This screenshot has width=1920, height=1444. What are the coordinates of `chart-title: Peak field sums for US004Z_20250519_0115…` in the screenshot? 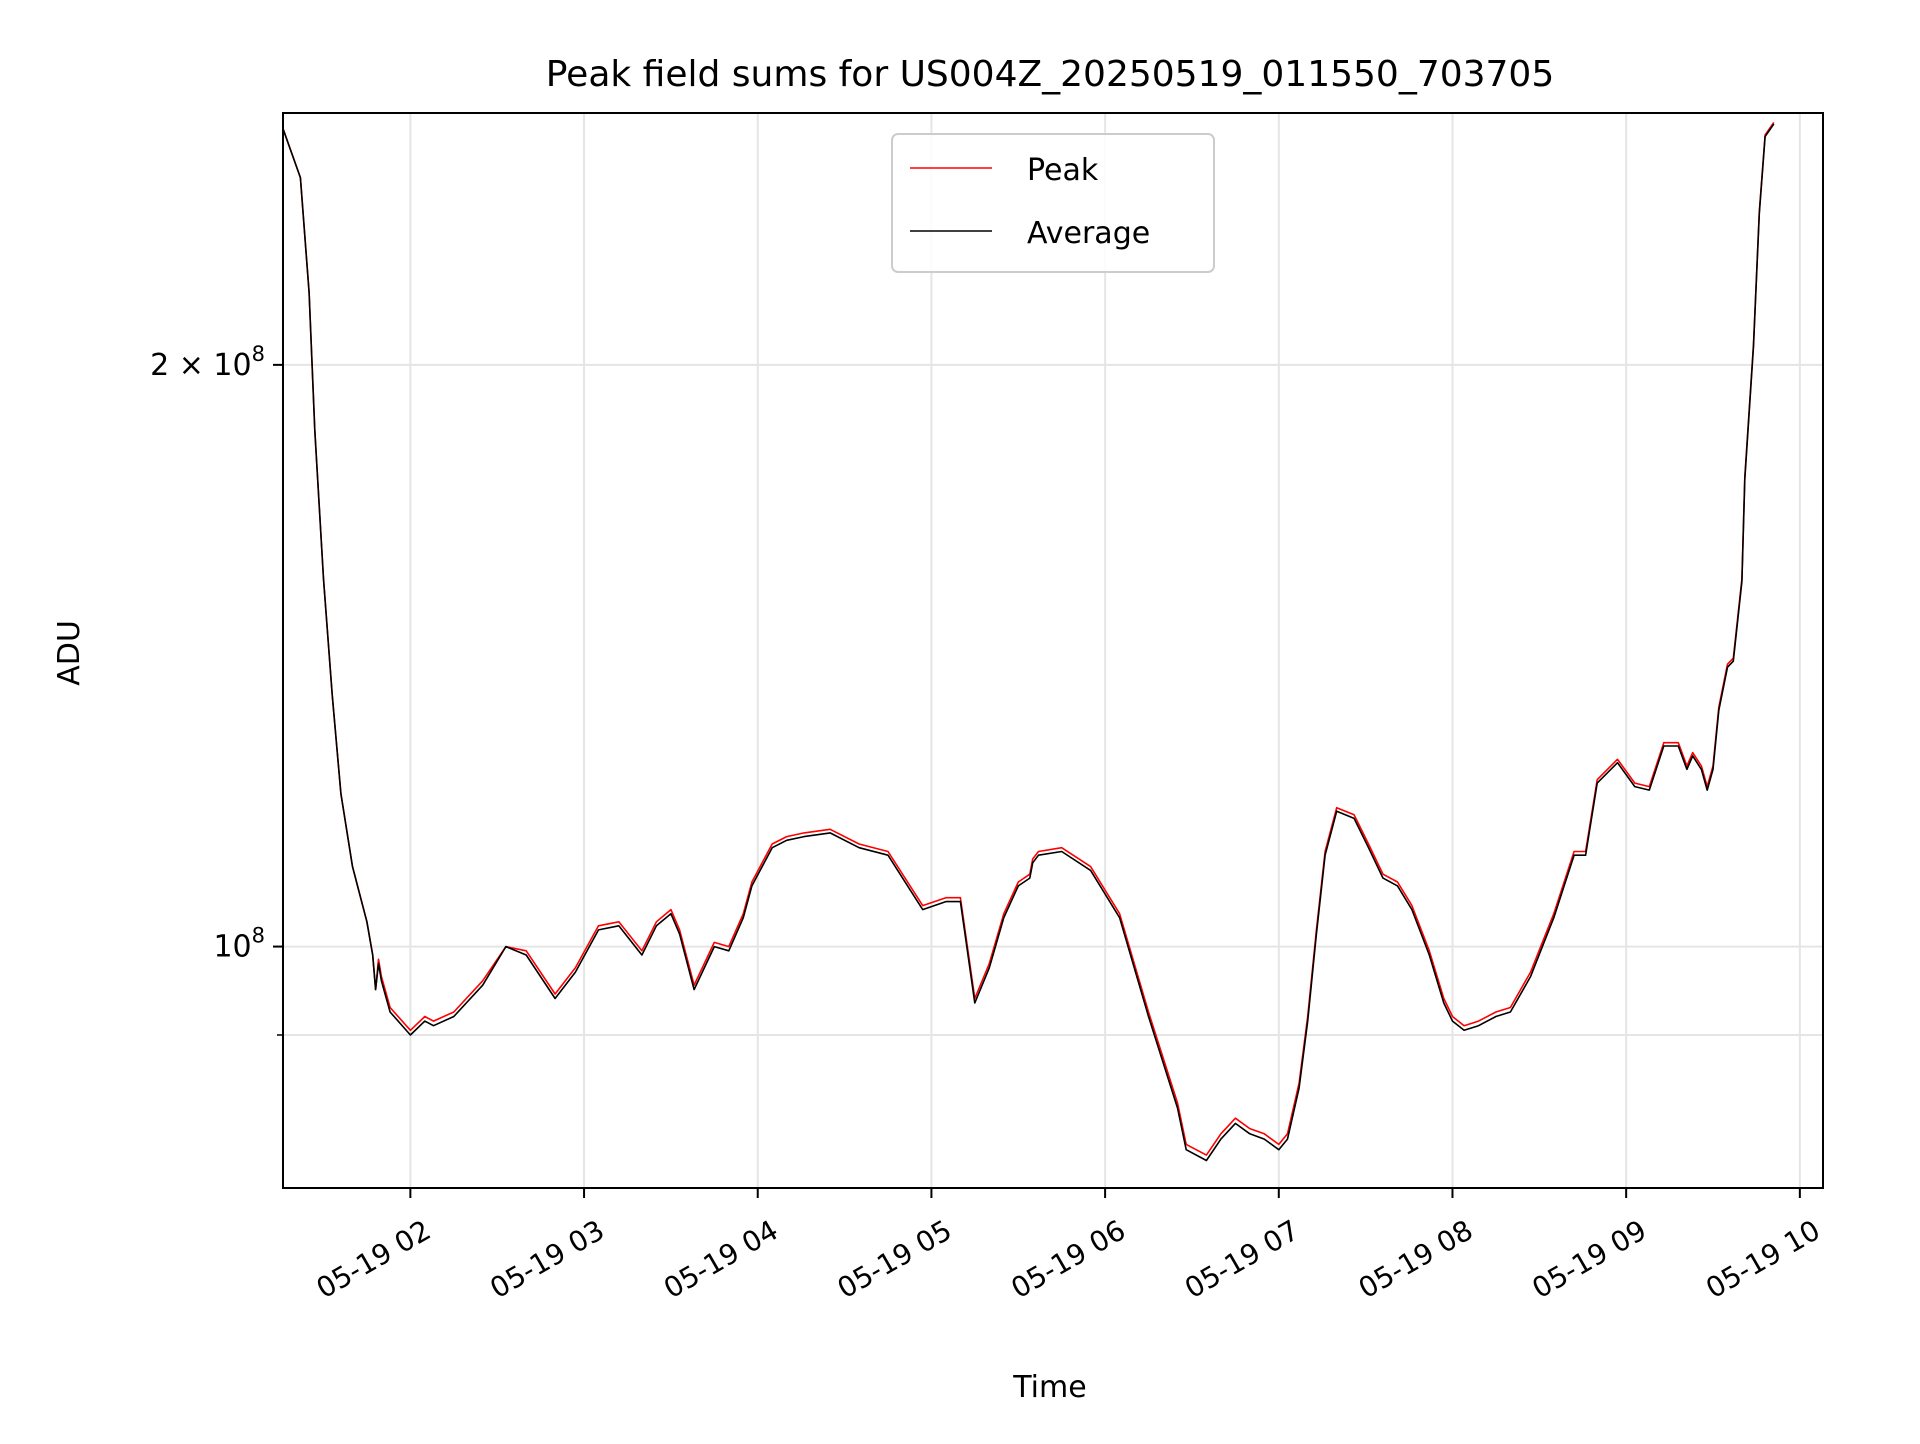 It's located at (1050, 74).